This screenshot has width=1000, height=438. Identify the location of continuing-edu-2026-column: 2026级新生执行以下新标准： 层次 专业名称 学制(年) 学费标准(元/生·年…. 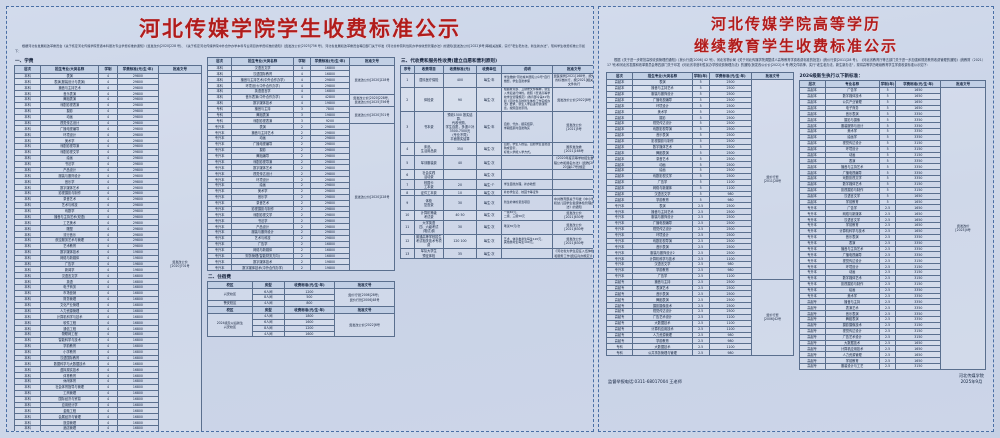
(892, 221).